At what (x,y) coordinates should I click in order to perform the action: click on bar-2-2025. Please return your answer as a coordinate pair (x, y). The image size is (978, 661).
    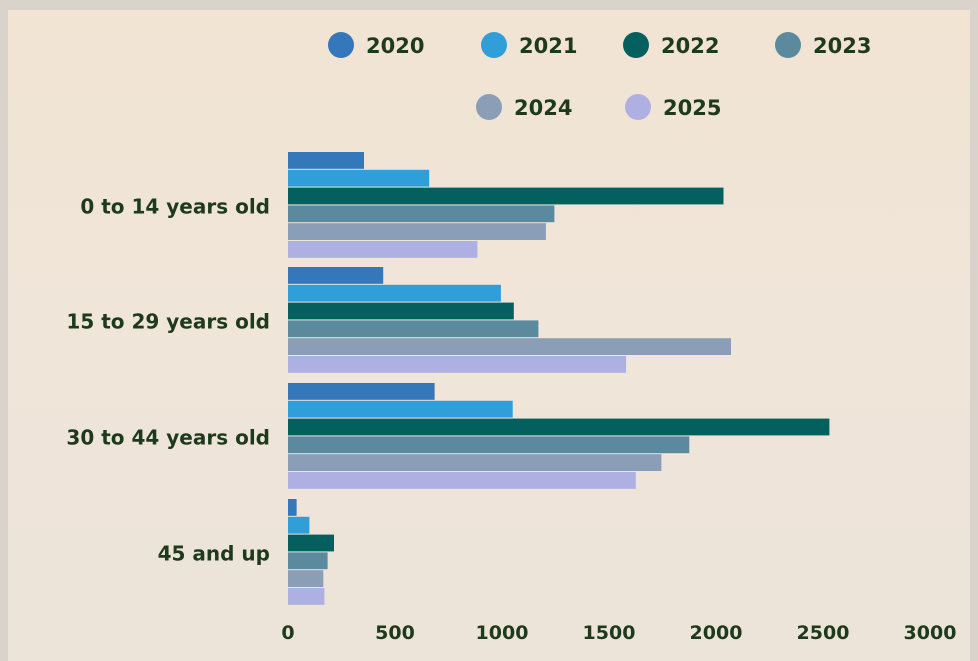
    Looking at the image, I should click on (457, 364).